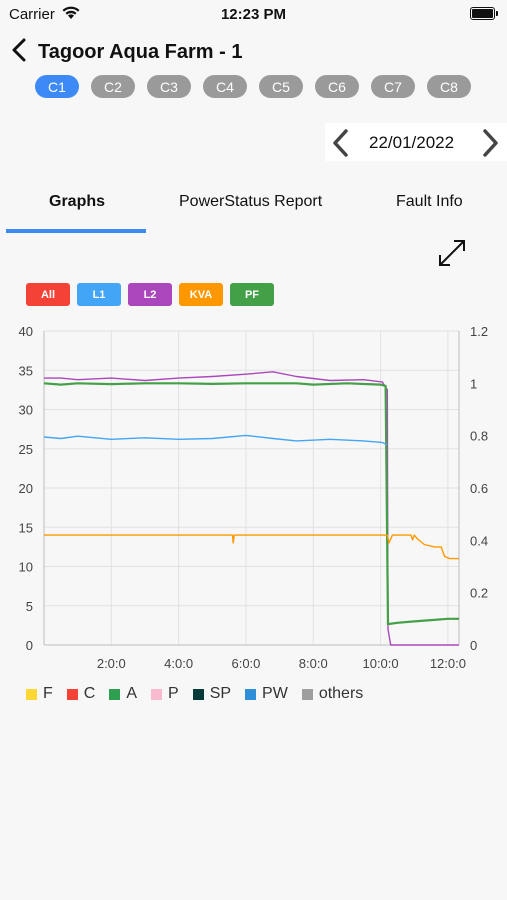  What do you see at coordinates (169, 86) in the screenshot?
I see `chip-c3: C3` at bounding box center [169, 86].